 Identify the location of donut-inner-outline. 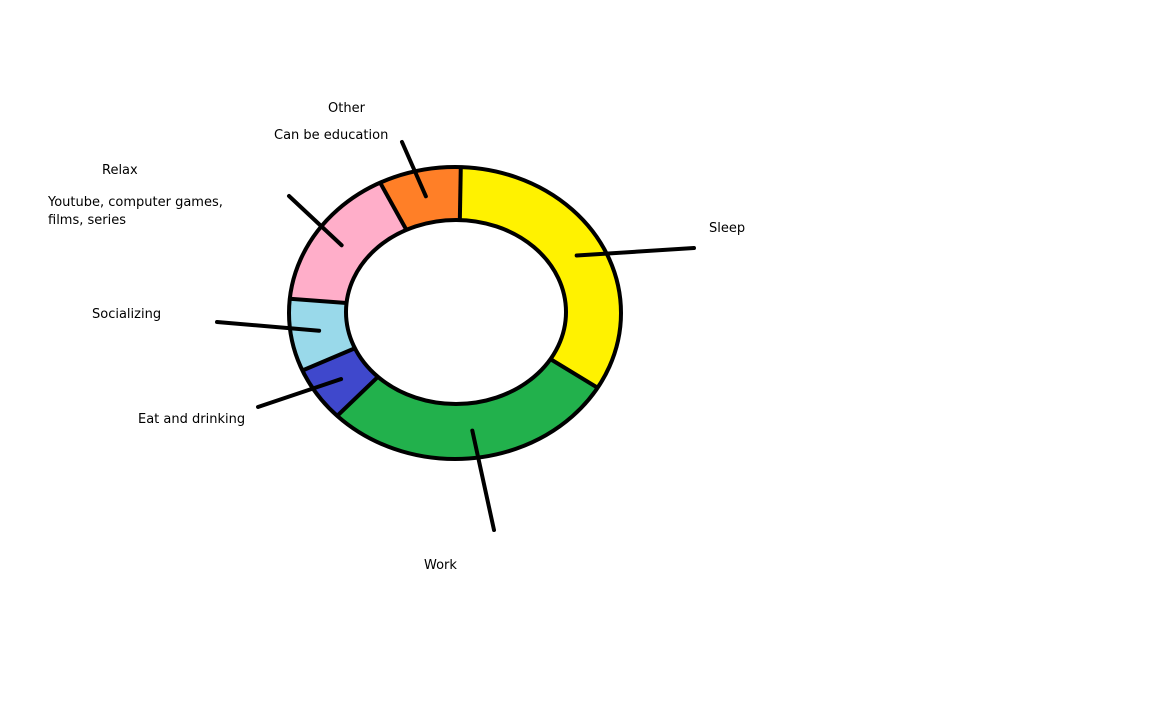
(456, 312).